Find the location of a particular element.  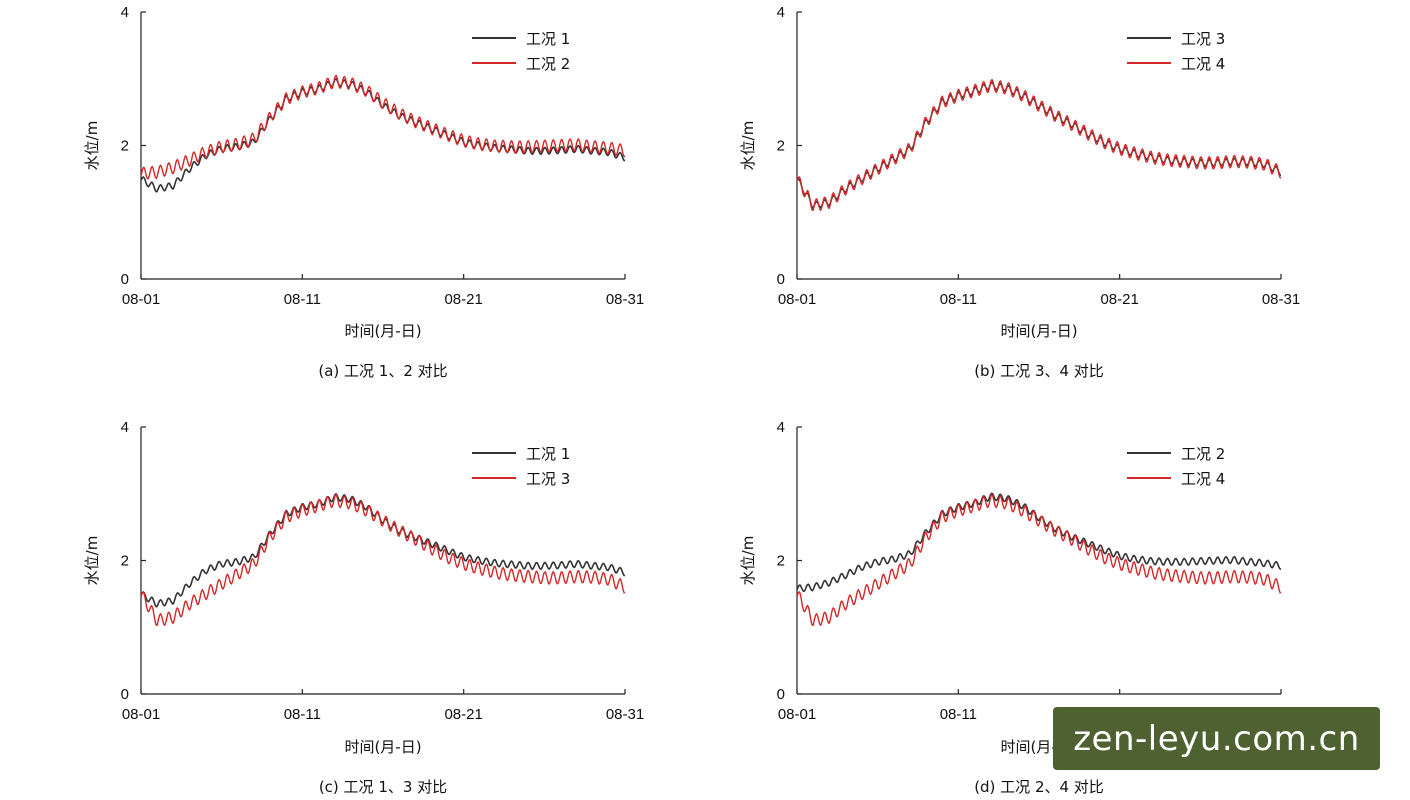

panel-caption: (d) 工况 2、4 对比 is located at coordinates (1039, 787).